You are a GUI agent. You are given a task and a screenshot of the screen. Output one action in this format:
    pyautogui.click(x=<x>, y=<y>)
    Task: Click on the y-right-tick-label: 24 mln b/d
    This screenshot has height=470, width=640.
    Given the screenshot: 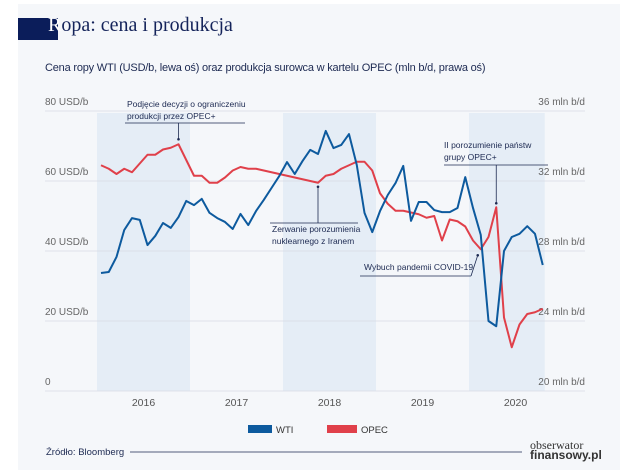 What is the action you would take?
    pyautogui.click(x=561, y=312)
    